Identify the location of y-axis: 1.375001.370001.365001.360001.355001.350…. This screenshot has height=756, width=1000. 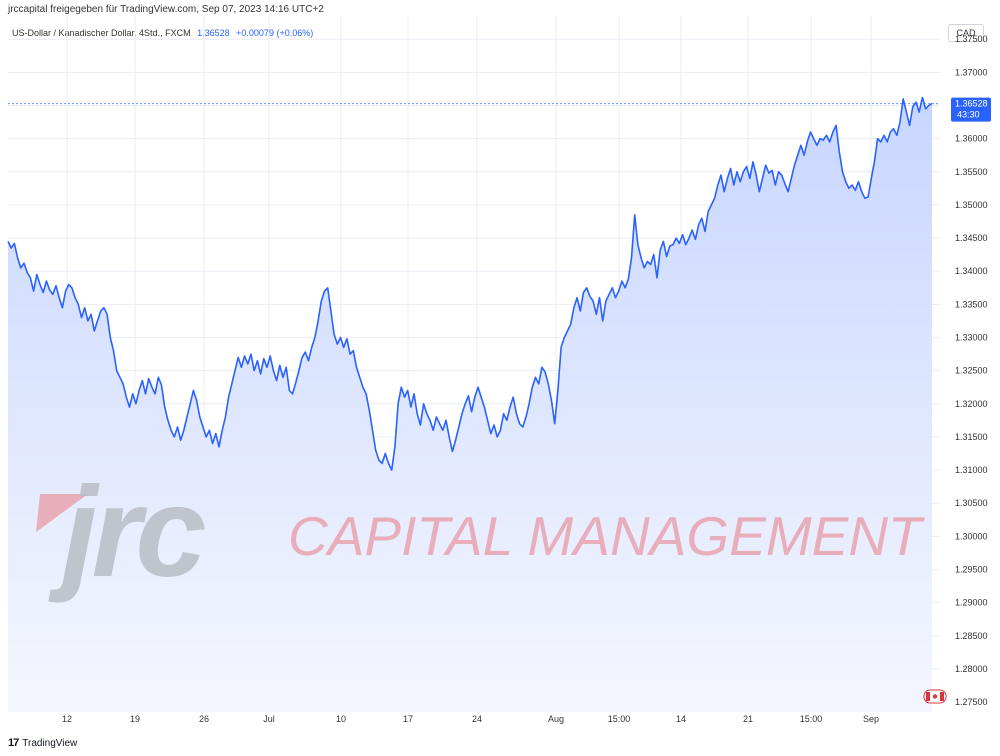
(971, 370).